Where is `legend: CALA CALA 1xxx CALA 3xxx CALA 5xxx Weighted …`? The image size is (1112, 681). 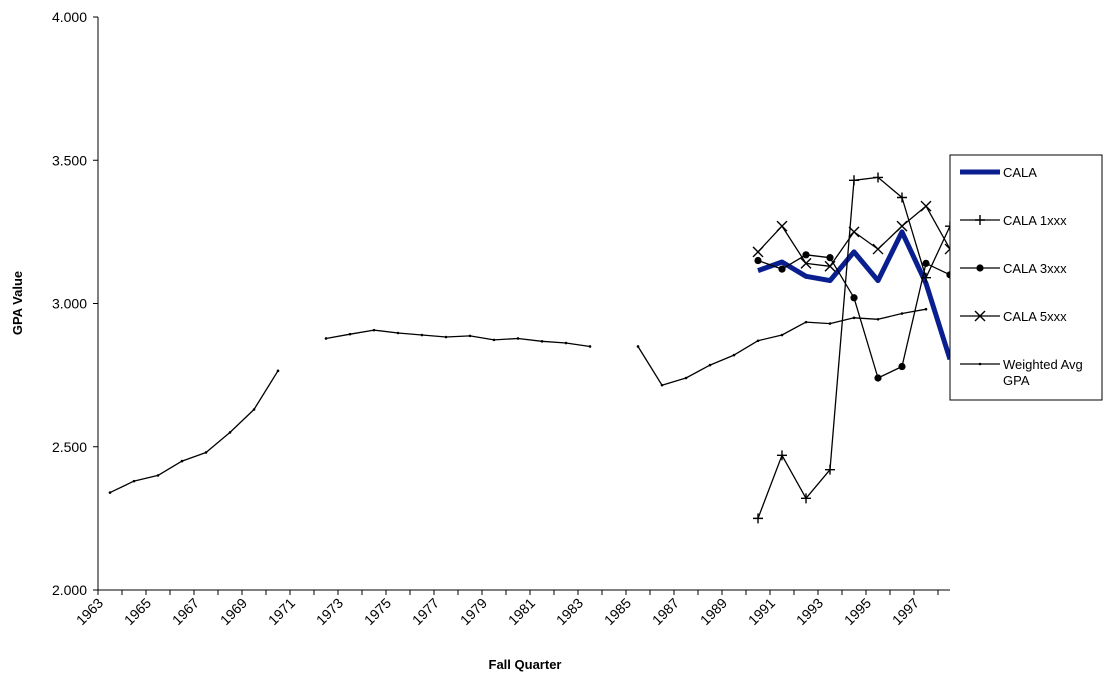 legend: CALA CALA 1xxx CALA 3xxx CALA 5xxx Weighted … is located at coordinates (1026, 277).